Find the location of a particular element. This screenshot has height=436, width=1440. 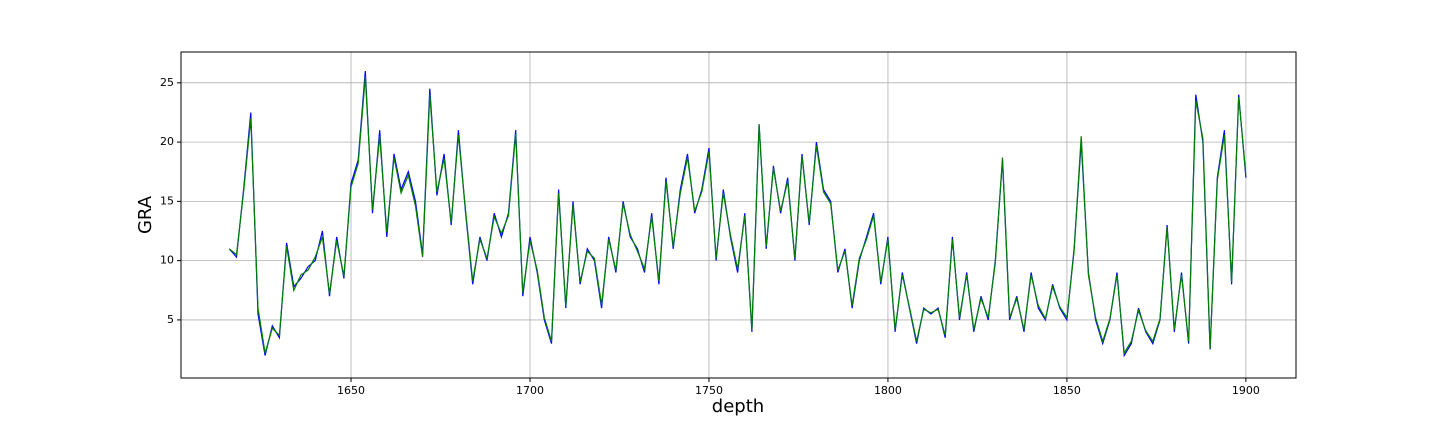

x-tick-label: 1800 is located at coordinates (888, 390).